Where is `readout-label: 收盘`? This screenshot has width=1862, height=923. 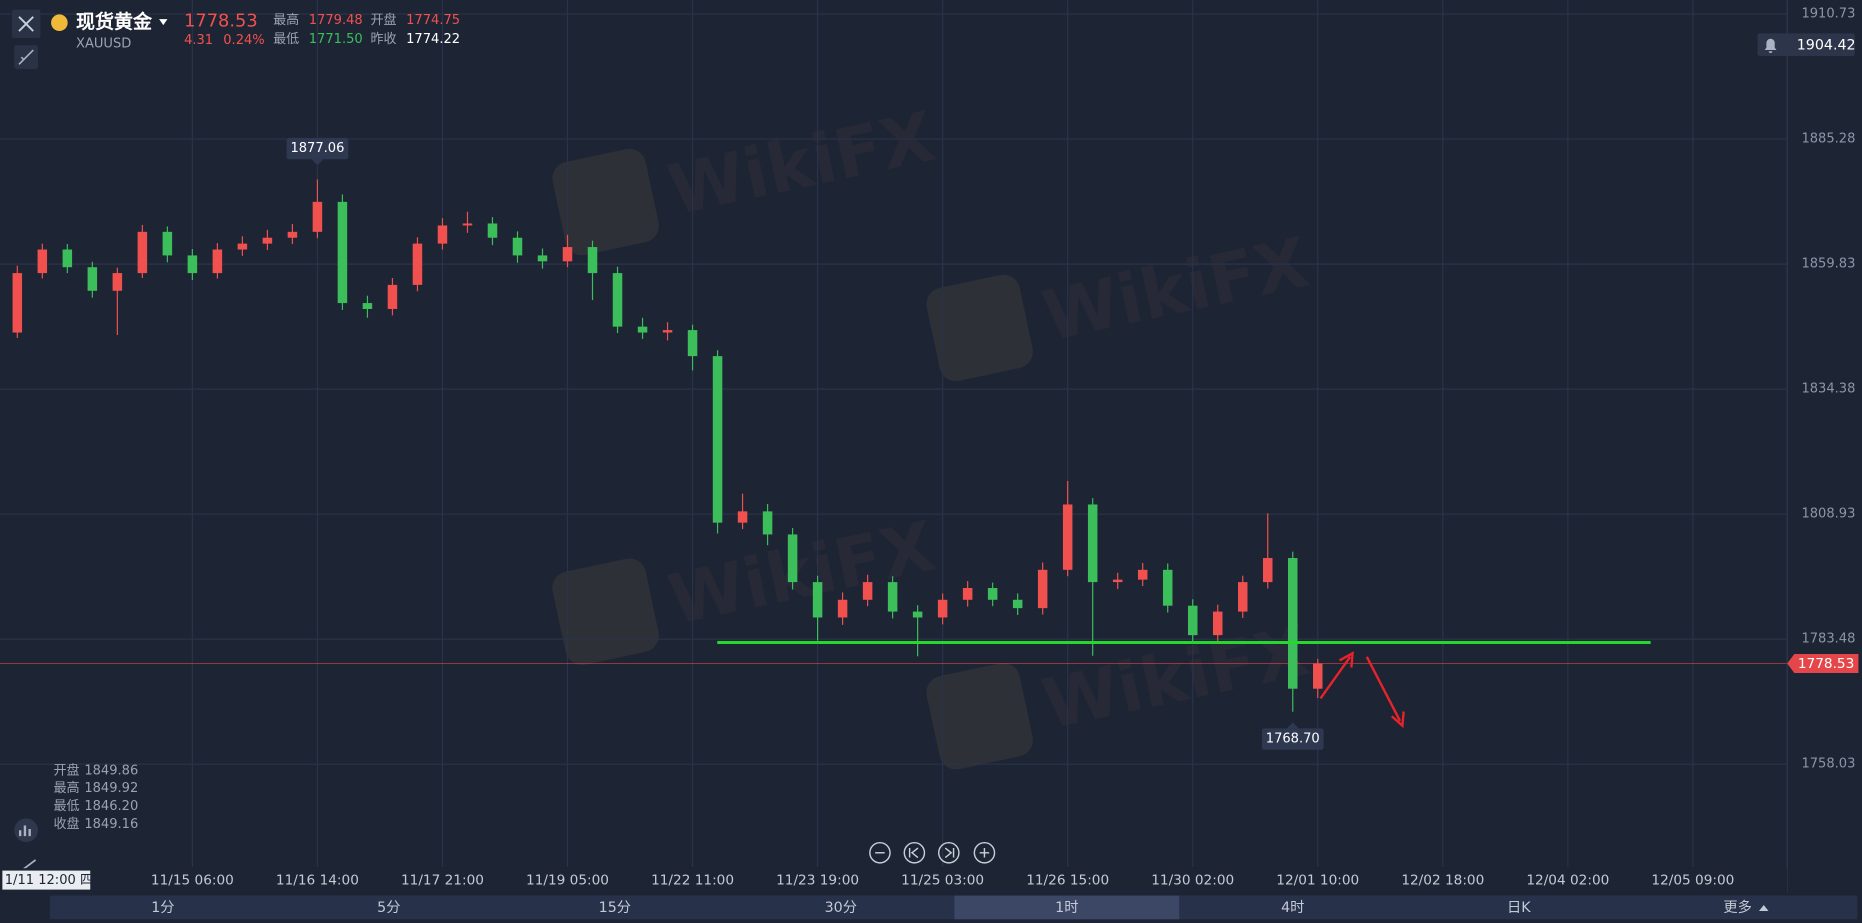 readout-label: 收盘 is located at coordinates (66, 824).